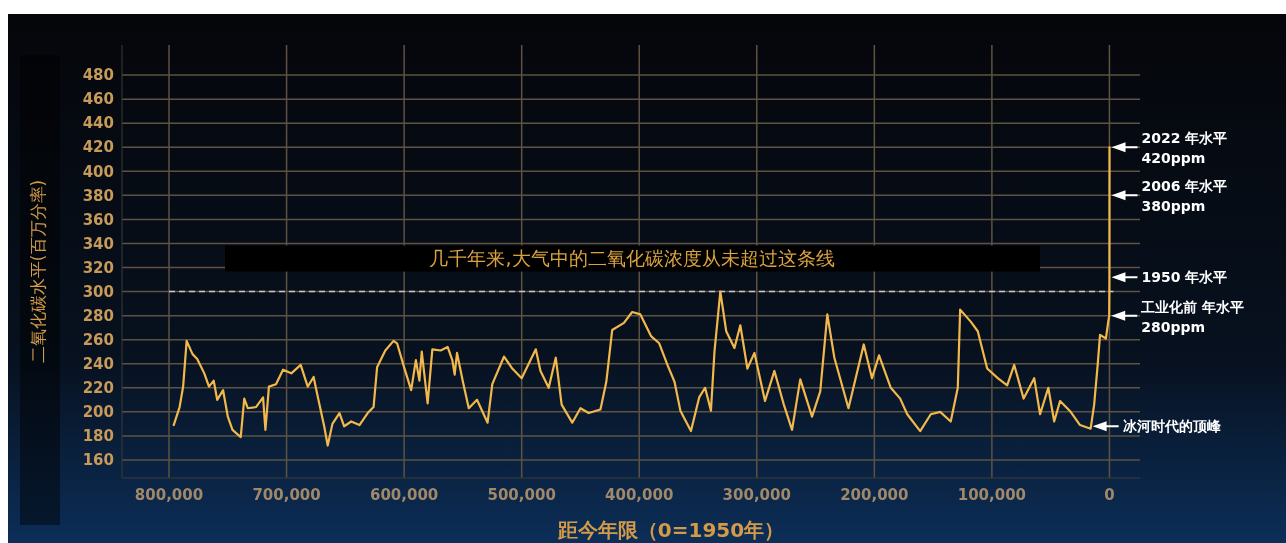 The width and height of the screenshot is (1286, 543). I want to click on y-tick-label: 240, so click(98, 363).